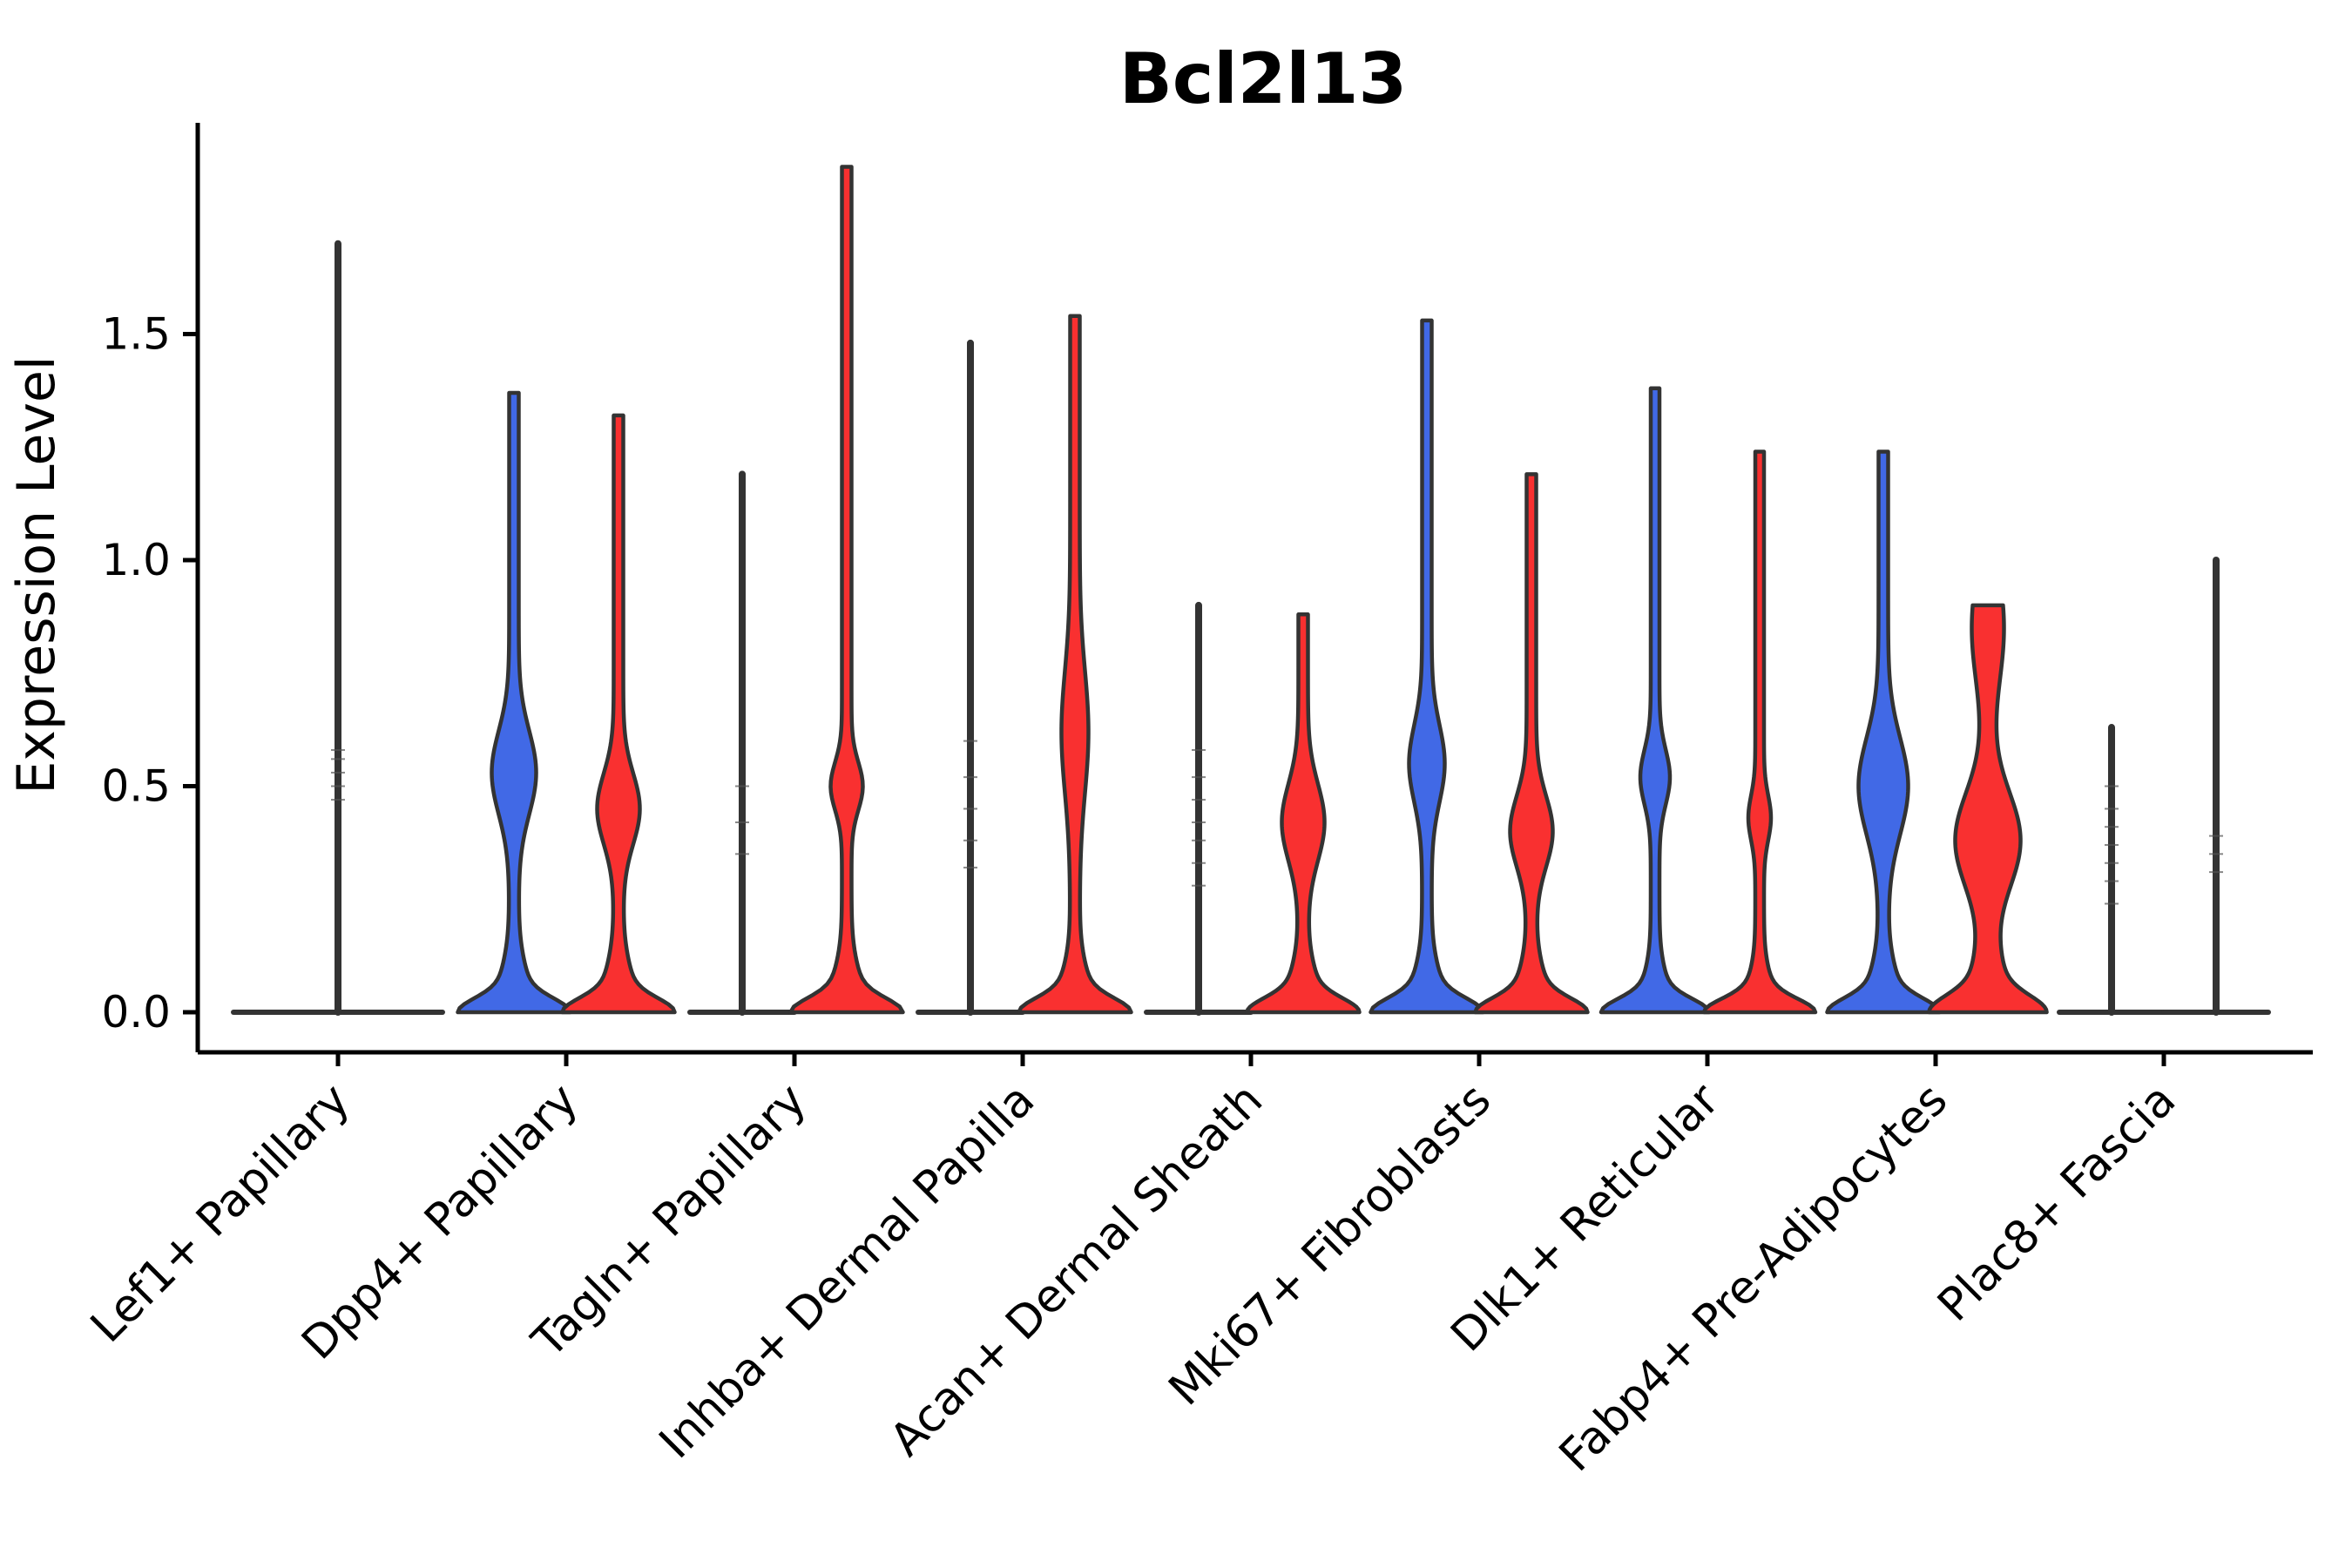 This screenshot has height=1568, width=2352. What do you see at coordinates (136, 1012) in the screenshot?
I see `y-tick-label: 0.0` at bounding box center [136, 1012].